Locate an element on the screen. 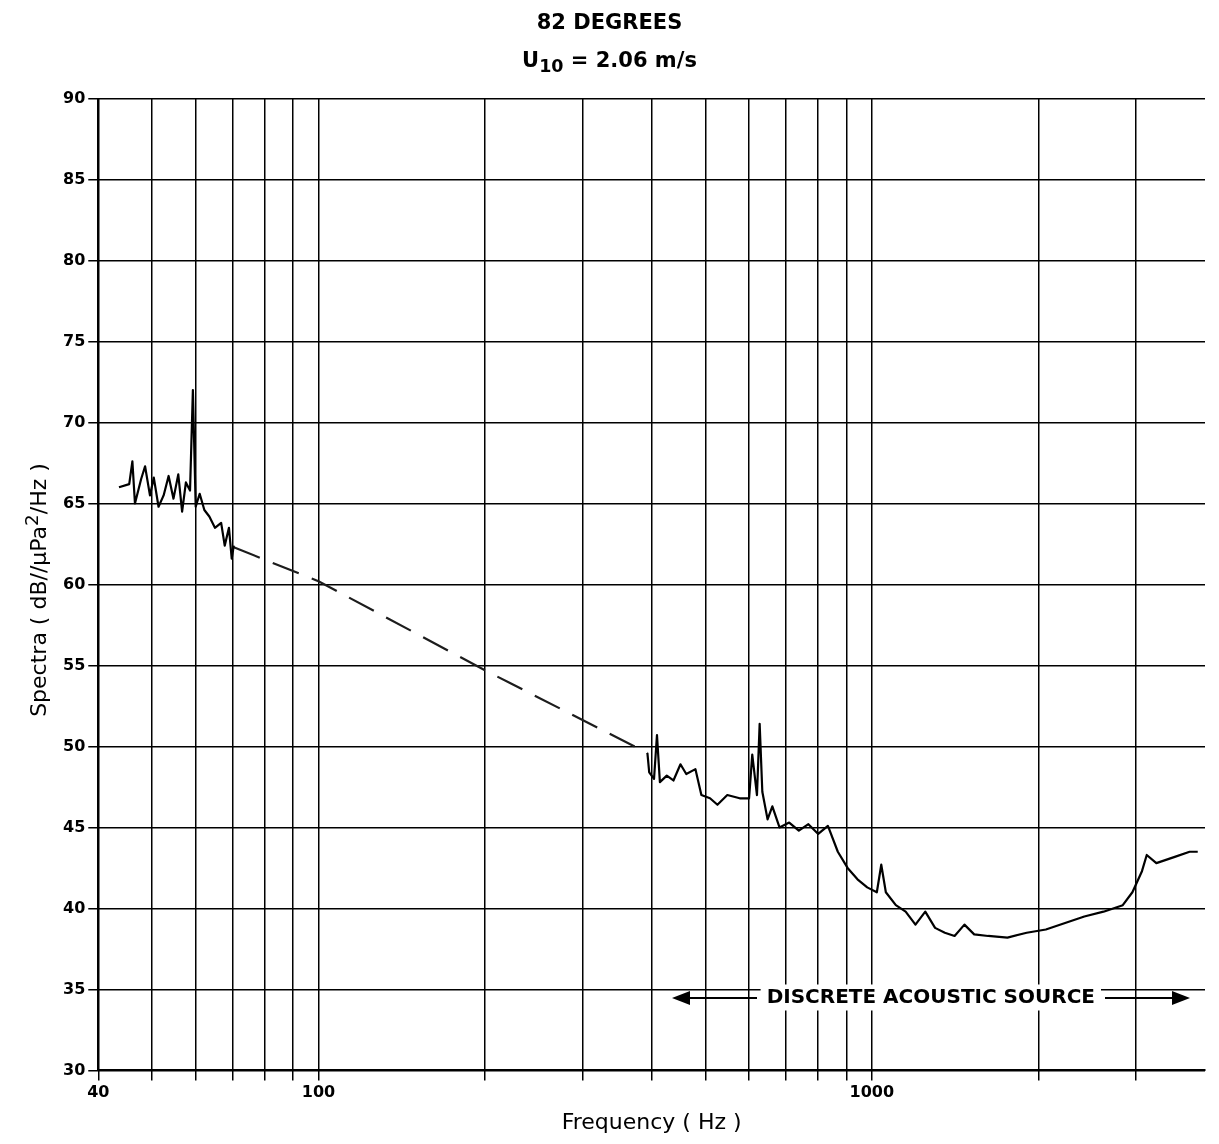  y-tick-label: 55 is located at coordinates (74, 664).